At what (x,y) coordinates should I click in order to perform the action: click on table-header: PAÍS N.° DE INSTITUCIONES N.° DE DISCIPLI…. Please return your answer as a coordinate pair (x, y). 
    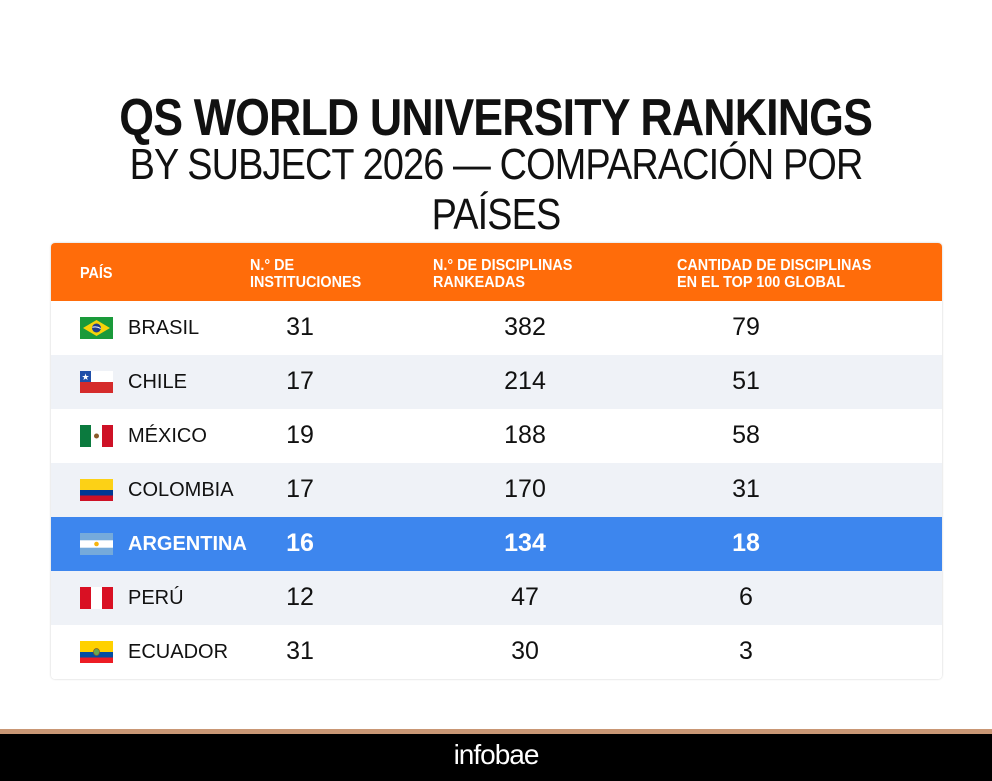
    Looking at the image, I should click on (496, 272).